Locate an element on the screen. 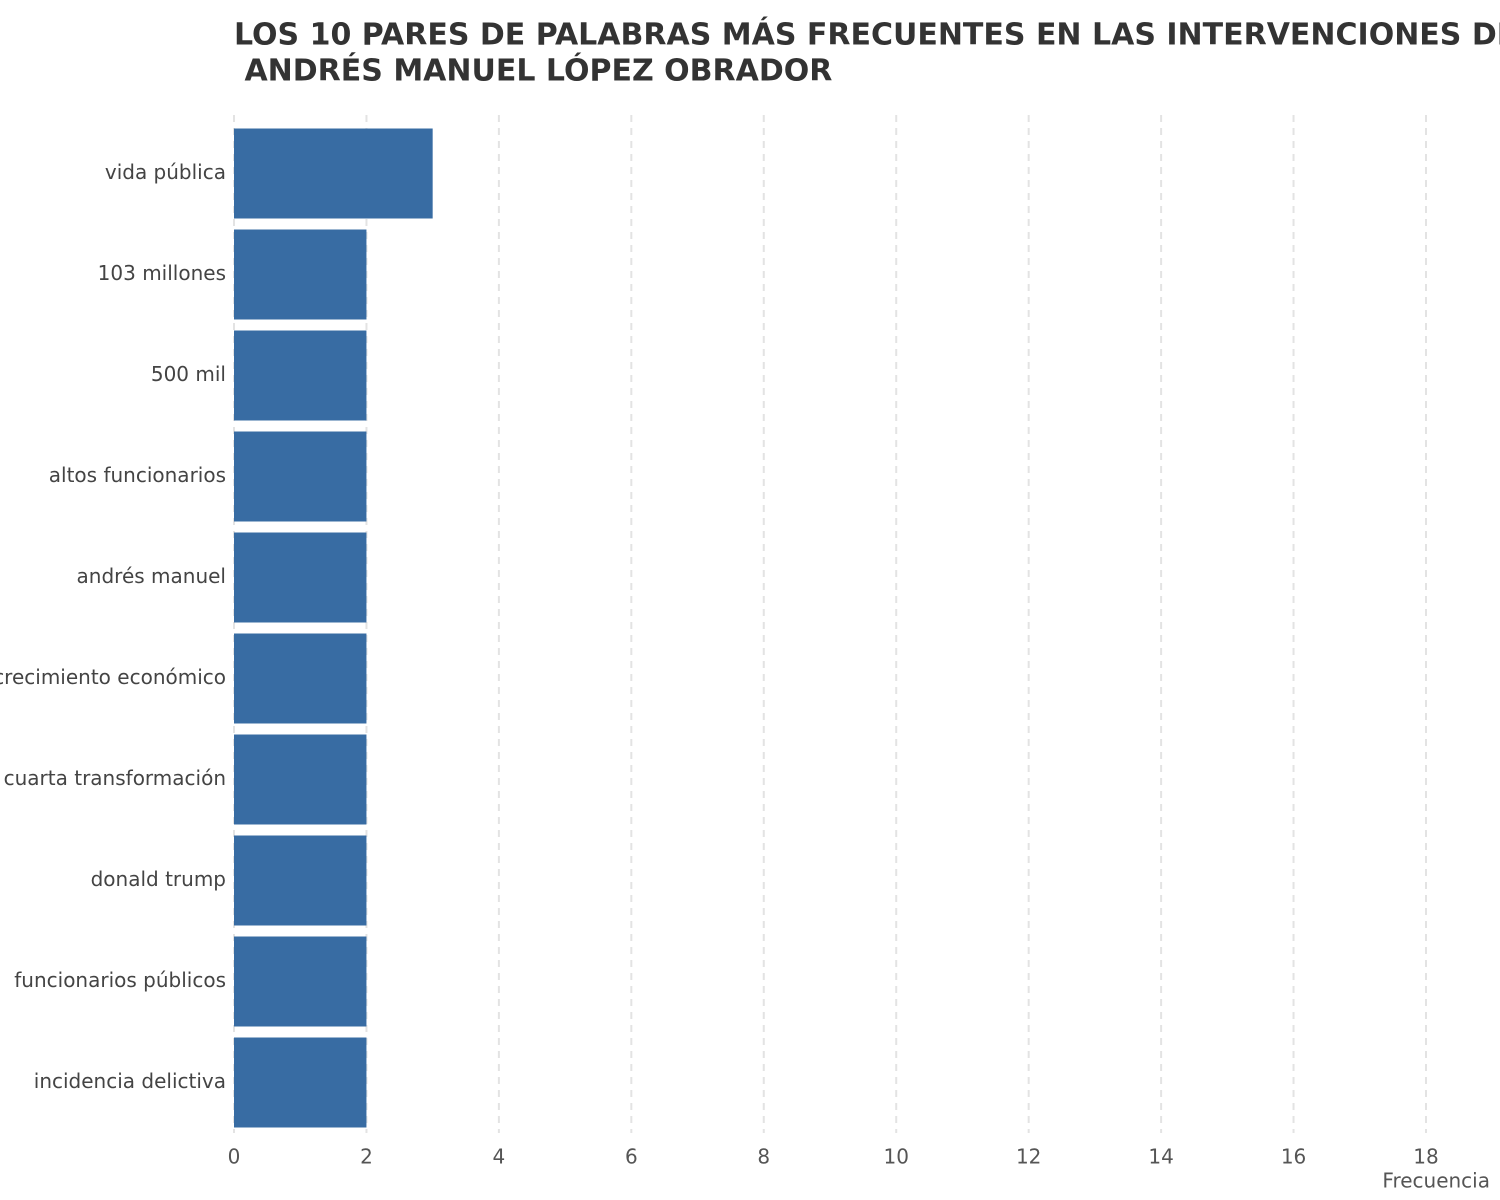 This screenshot has height=1200, width=1500. x-tick-label: 16 is located at coordinates (1293, 1157).